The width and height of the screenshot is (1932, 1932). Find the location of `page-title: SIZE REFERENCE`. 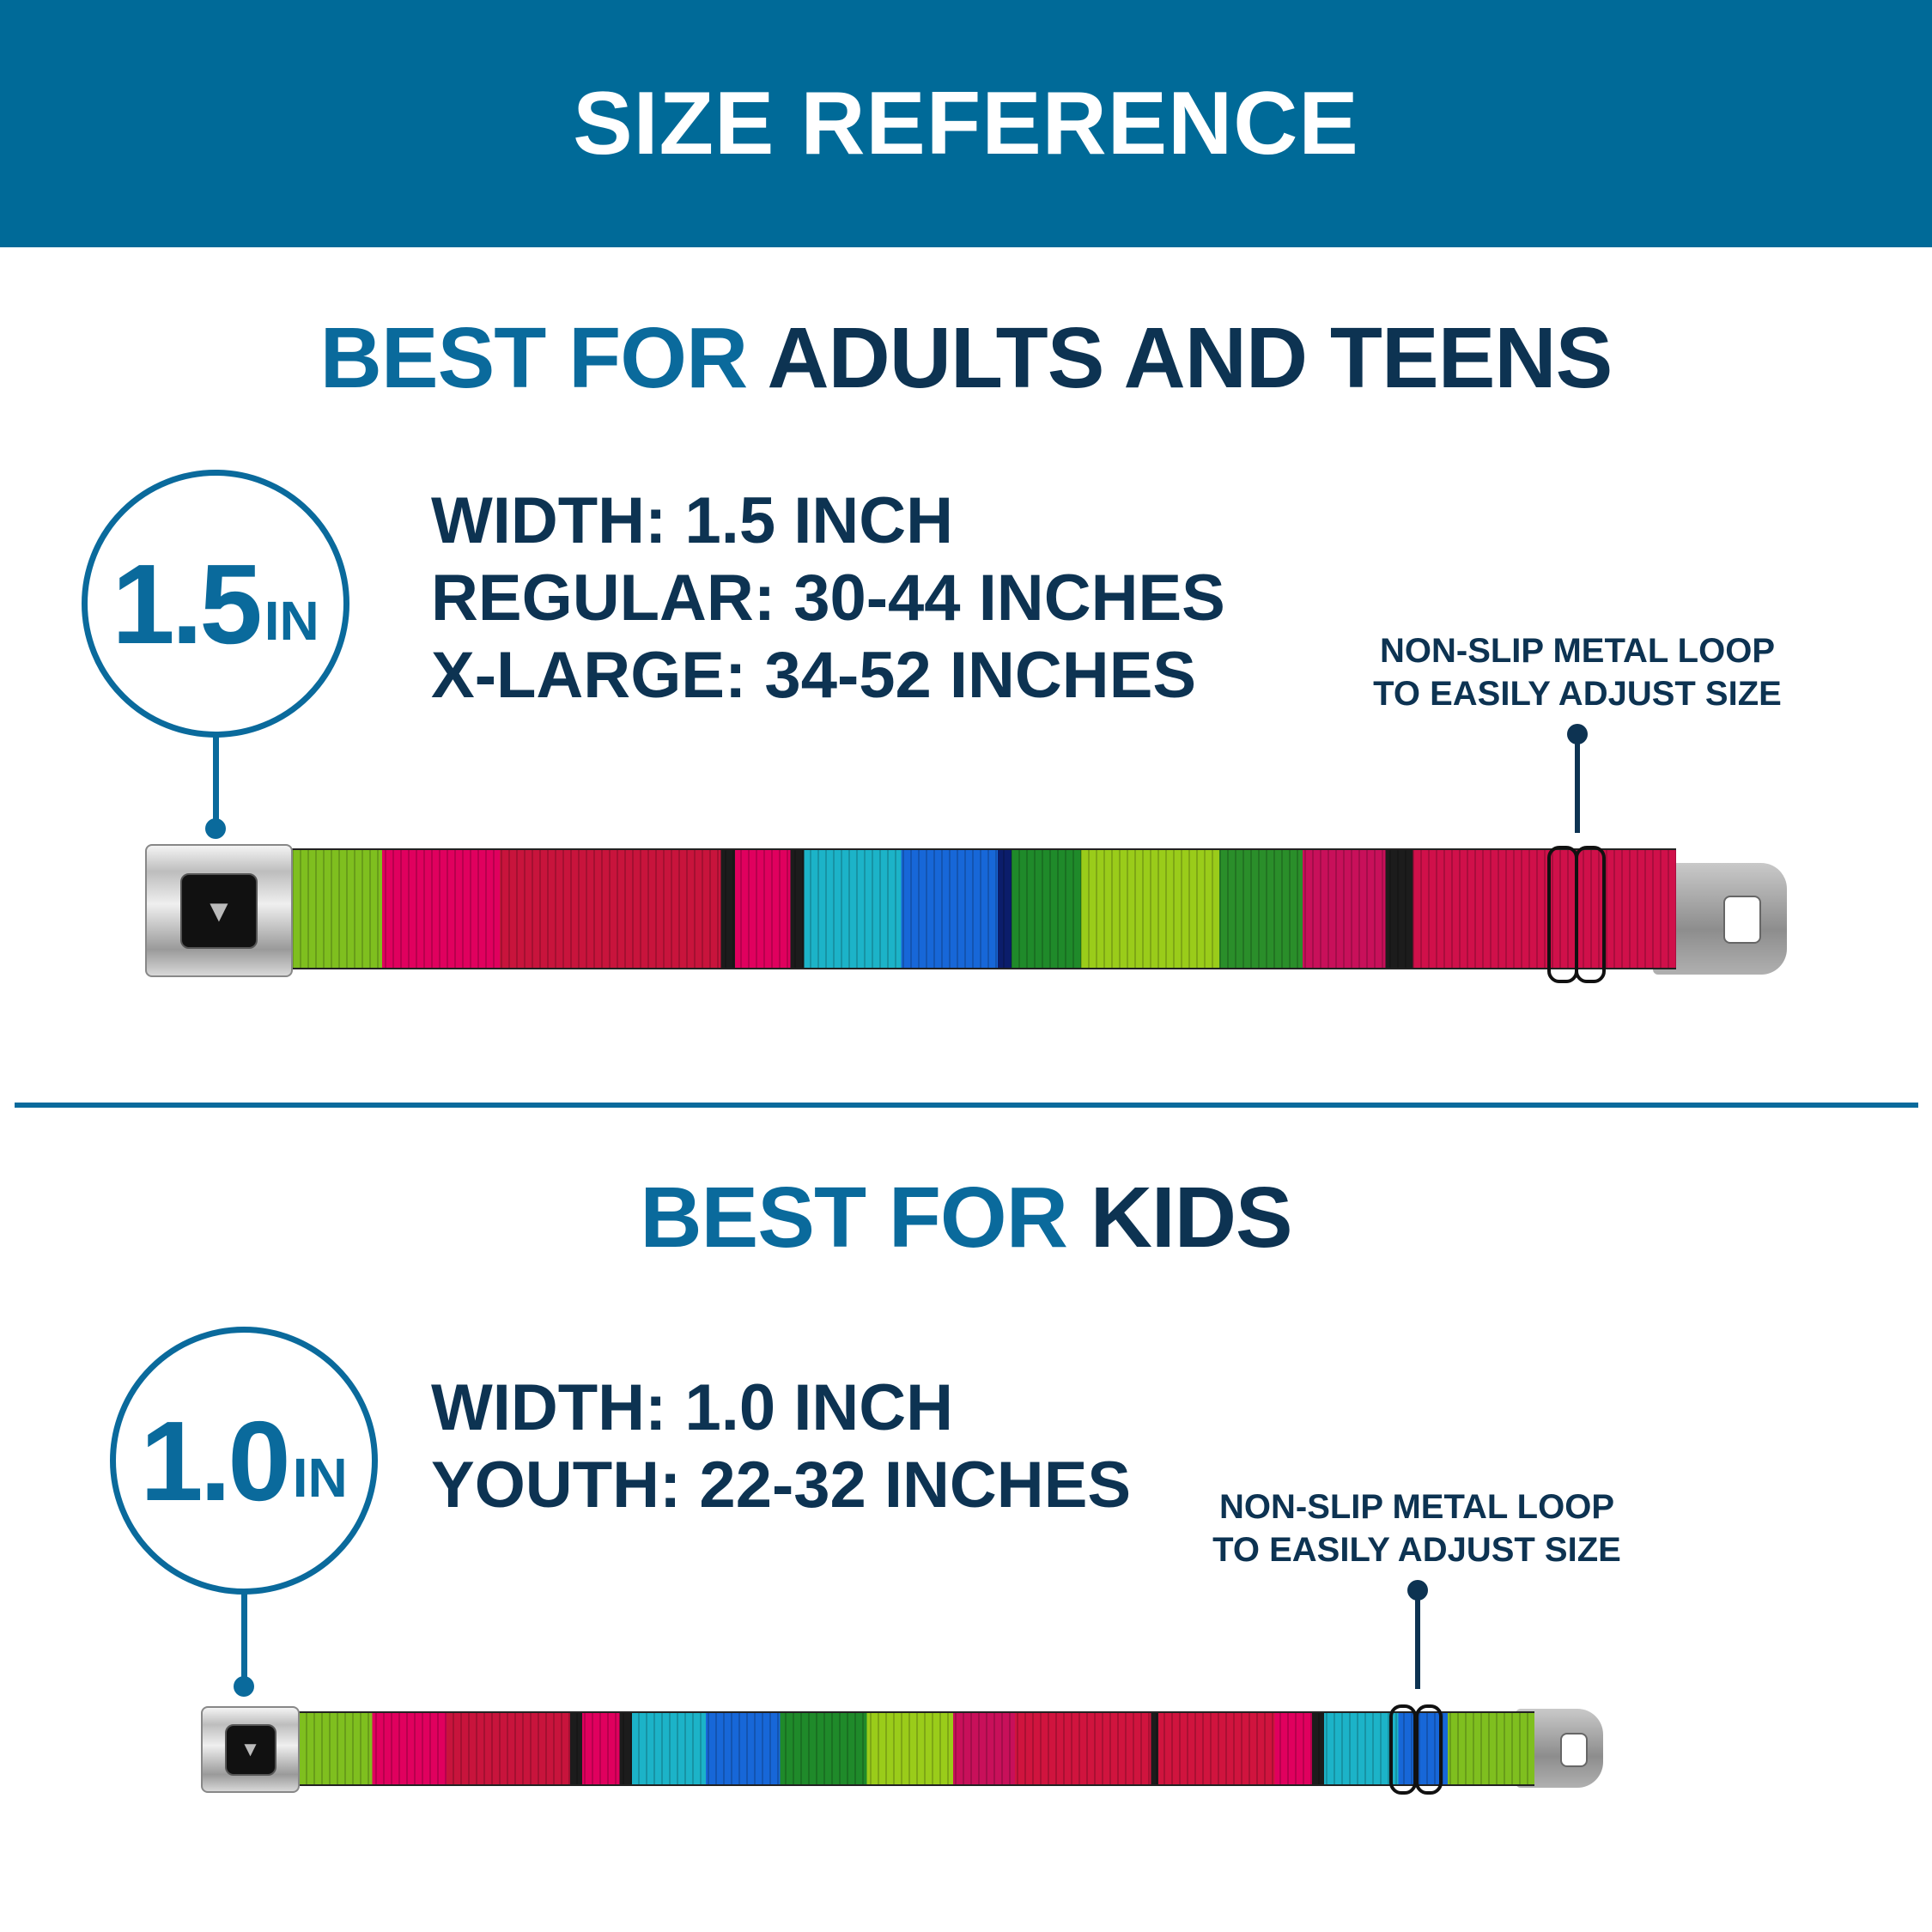

page-title: SIZE REFERENCE is located at coordinates (966, 123).